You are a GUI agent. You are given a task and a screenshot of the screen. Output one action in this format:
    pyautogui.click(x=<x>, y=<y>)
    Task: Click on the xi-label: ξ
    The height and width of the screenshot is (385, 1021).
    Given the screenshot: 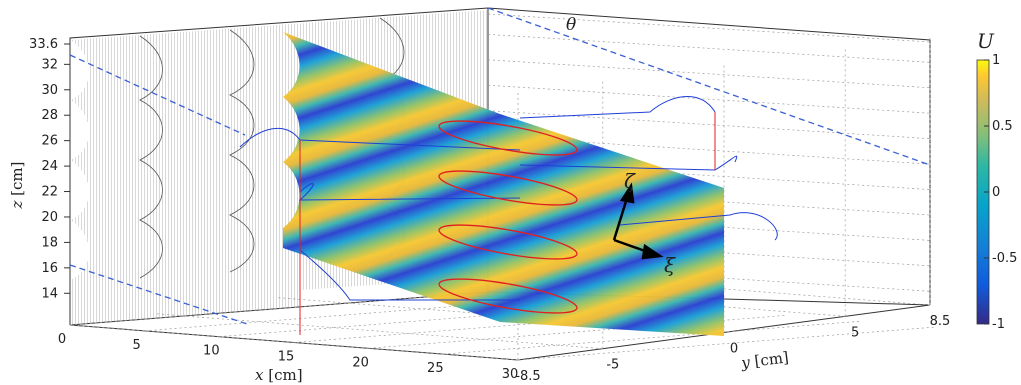 What is the action you would take?
    pyautogui.click(x=670, y=265)
    